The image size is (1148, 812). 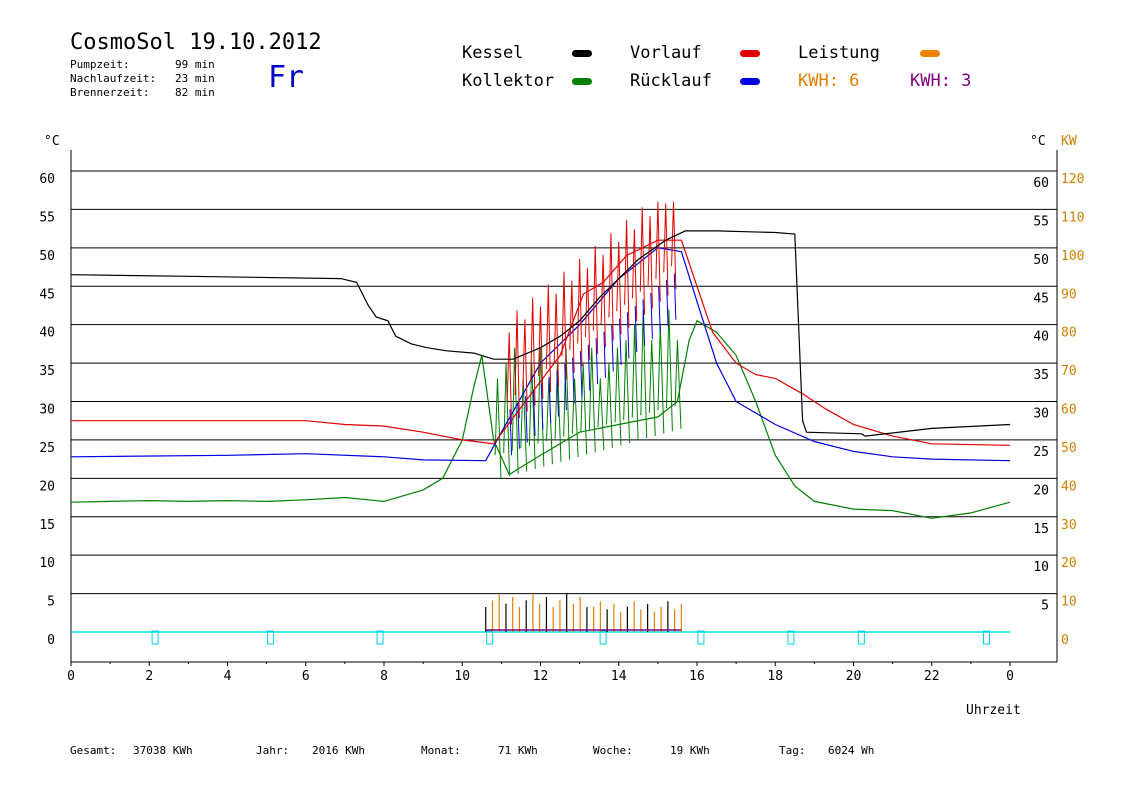 What do you see at coordinates (1038, 141) in the screenshot?
I see `y-axis-label-right: °C` at bounding box center [1038, 141].